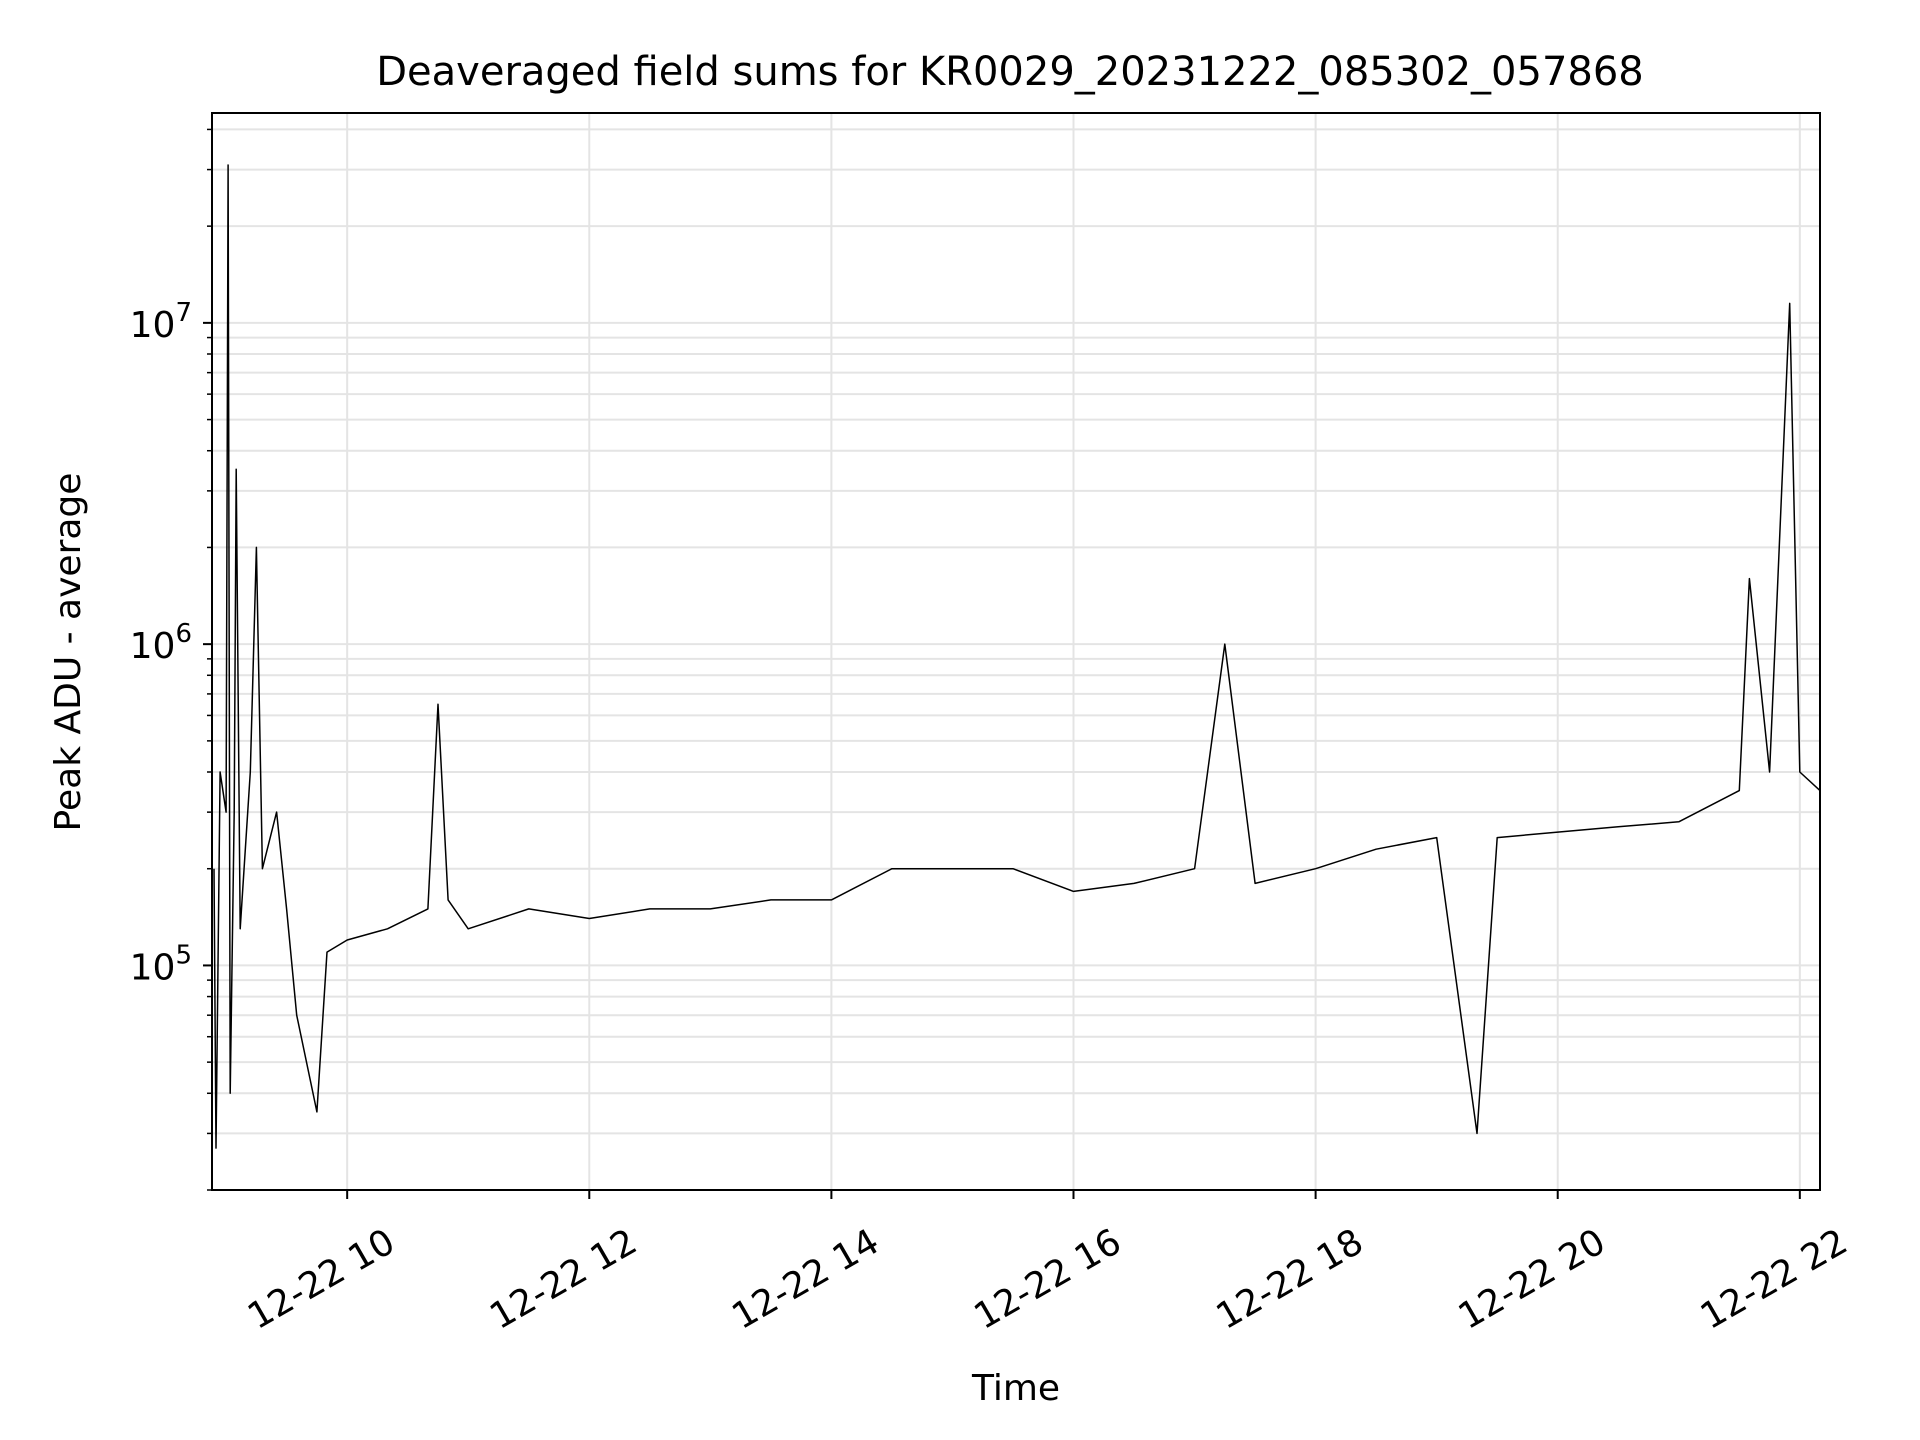 The height and width of the screenshot is (1440, 1920). I want to click on y-tick-label-exponent: 7, so click(183, 313).